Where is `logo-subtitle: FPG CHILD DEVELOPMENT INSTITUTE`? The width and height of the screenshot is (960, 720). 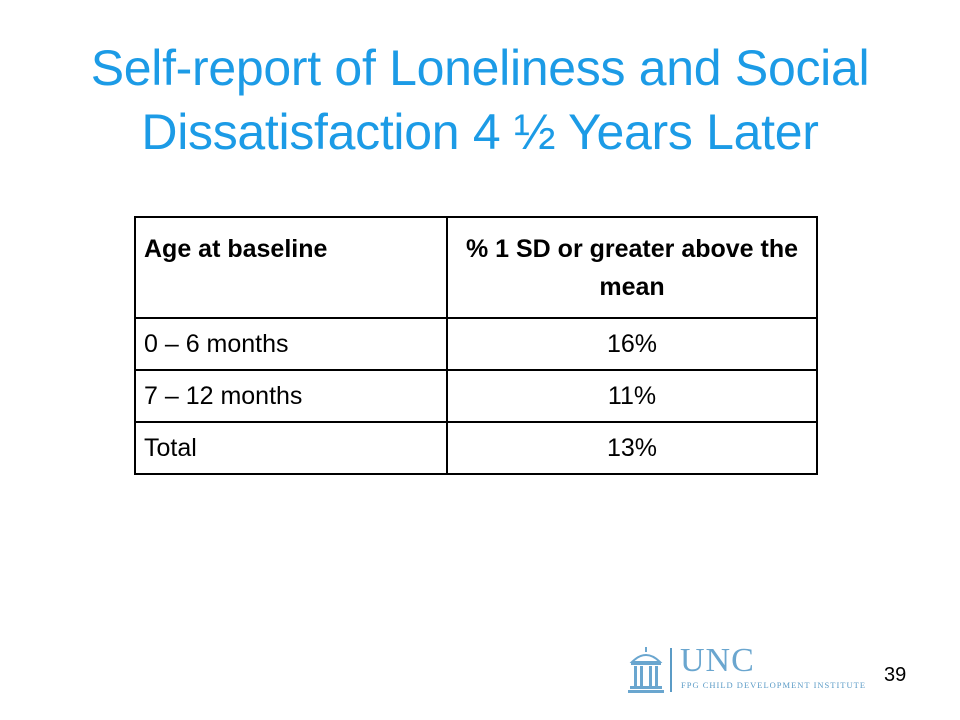 logo-subtitle: FPG CHILD DEVELOPMENT INSTITUTE is located at coordinates (774, 685).